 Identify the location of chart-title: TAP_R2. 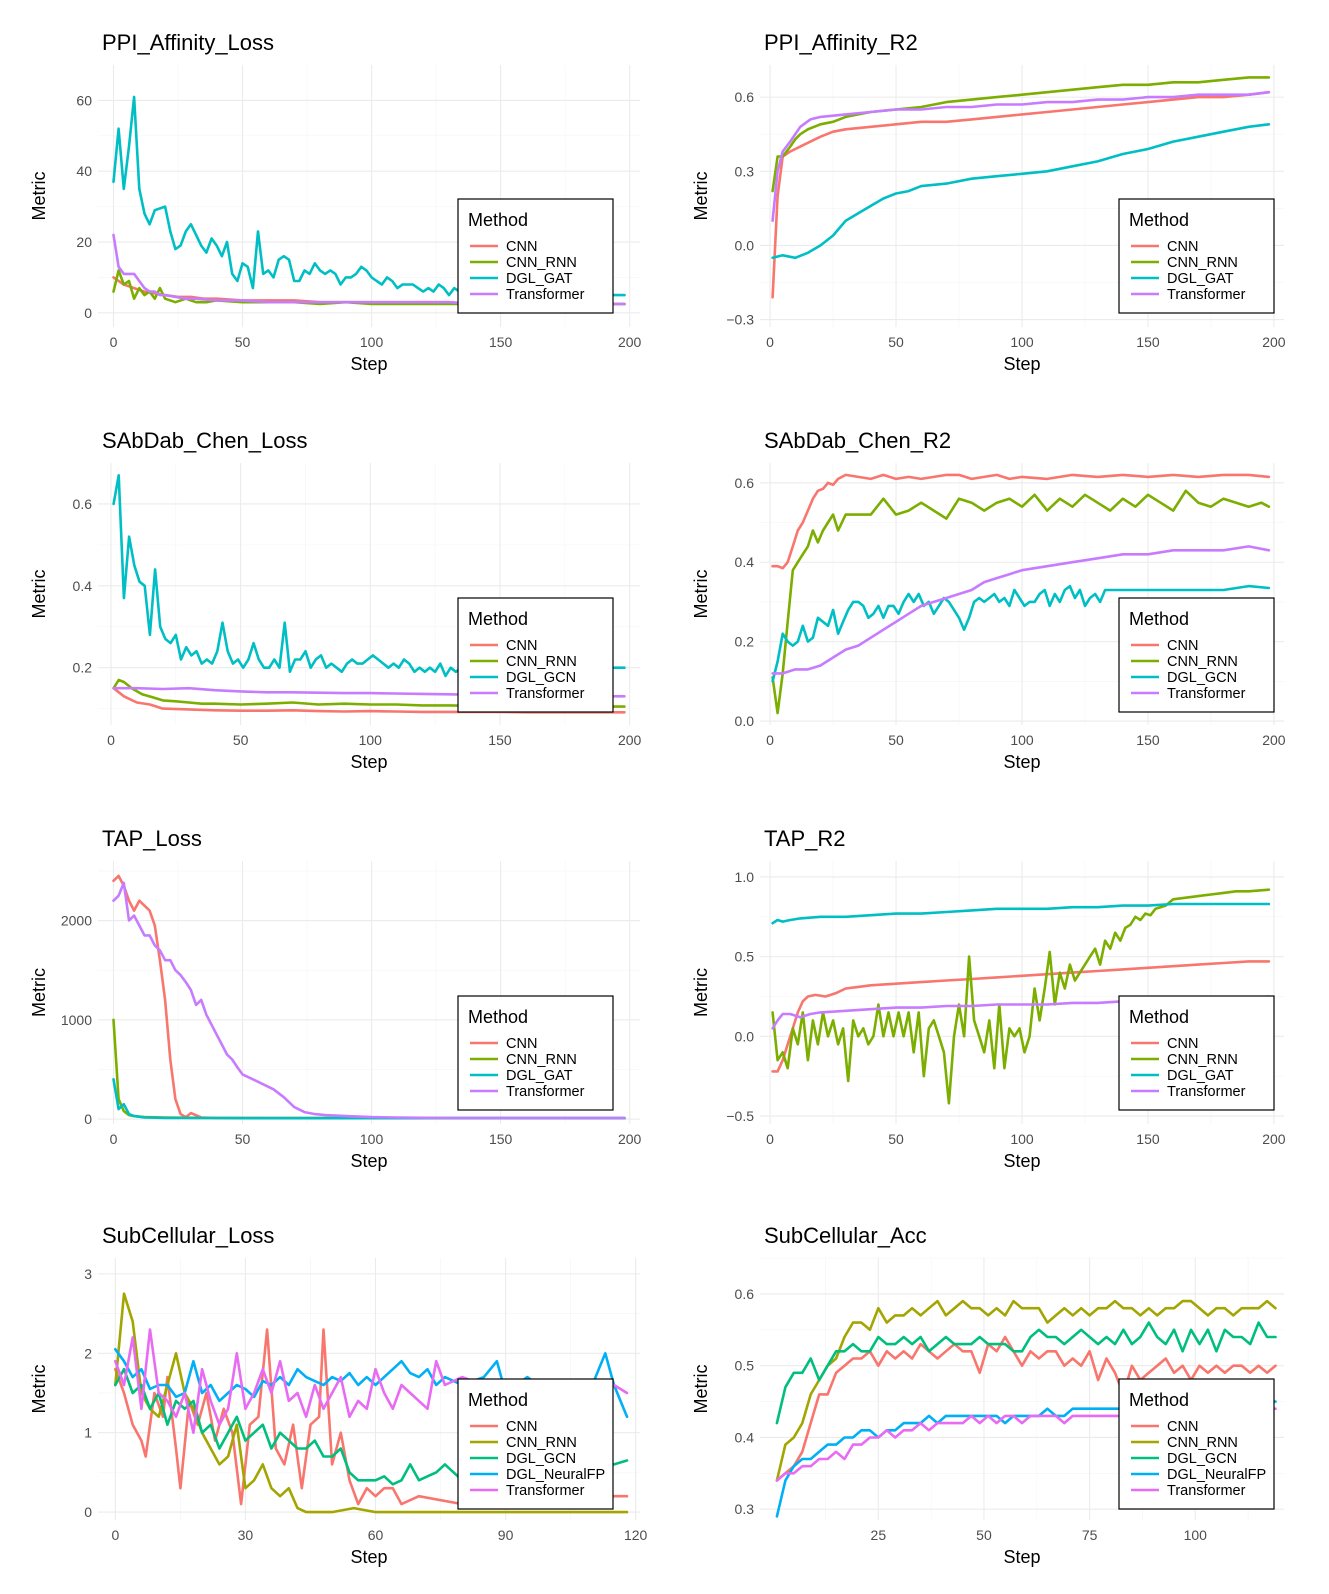
(805, 838).